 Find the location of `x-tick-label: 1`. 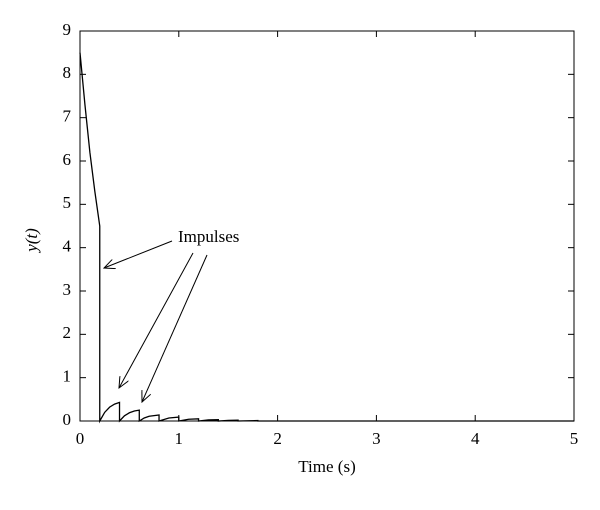

x-tick-label: 1 is located at coordinates (179, 438).